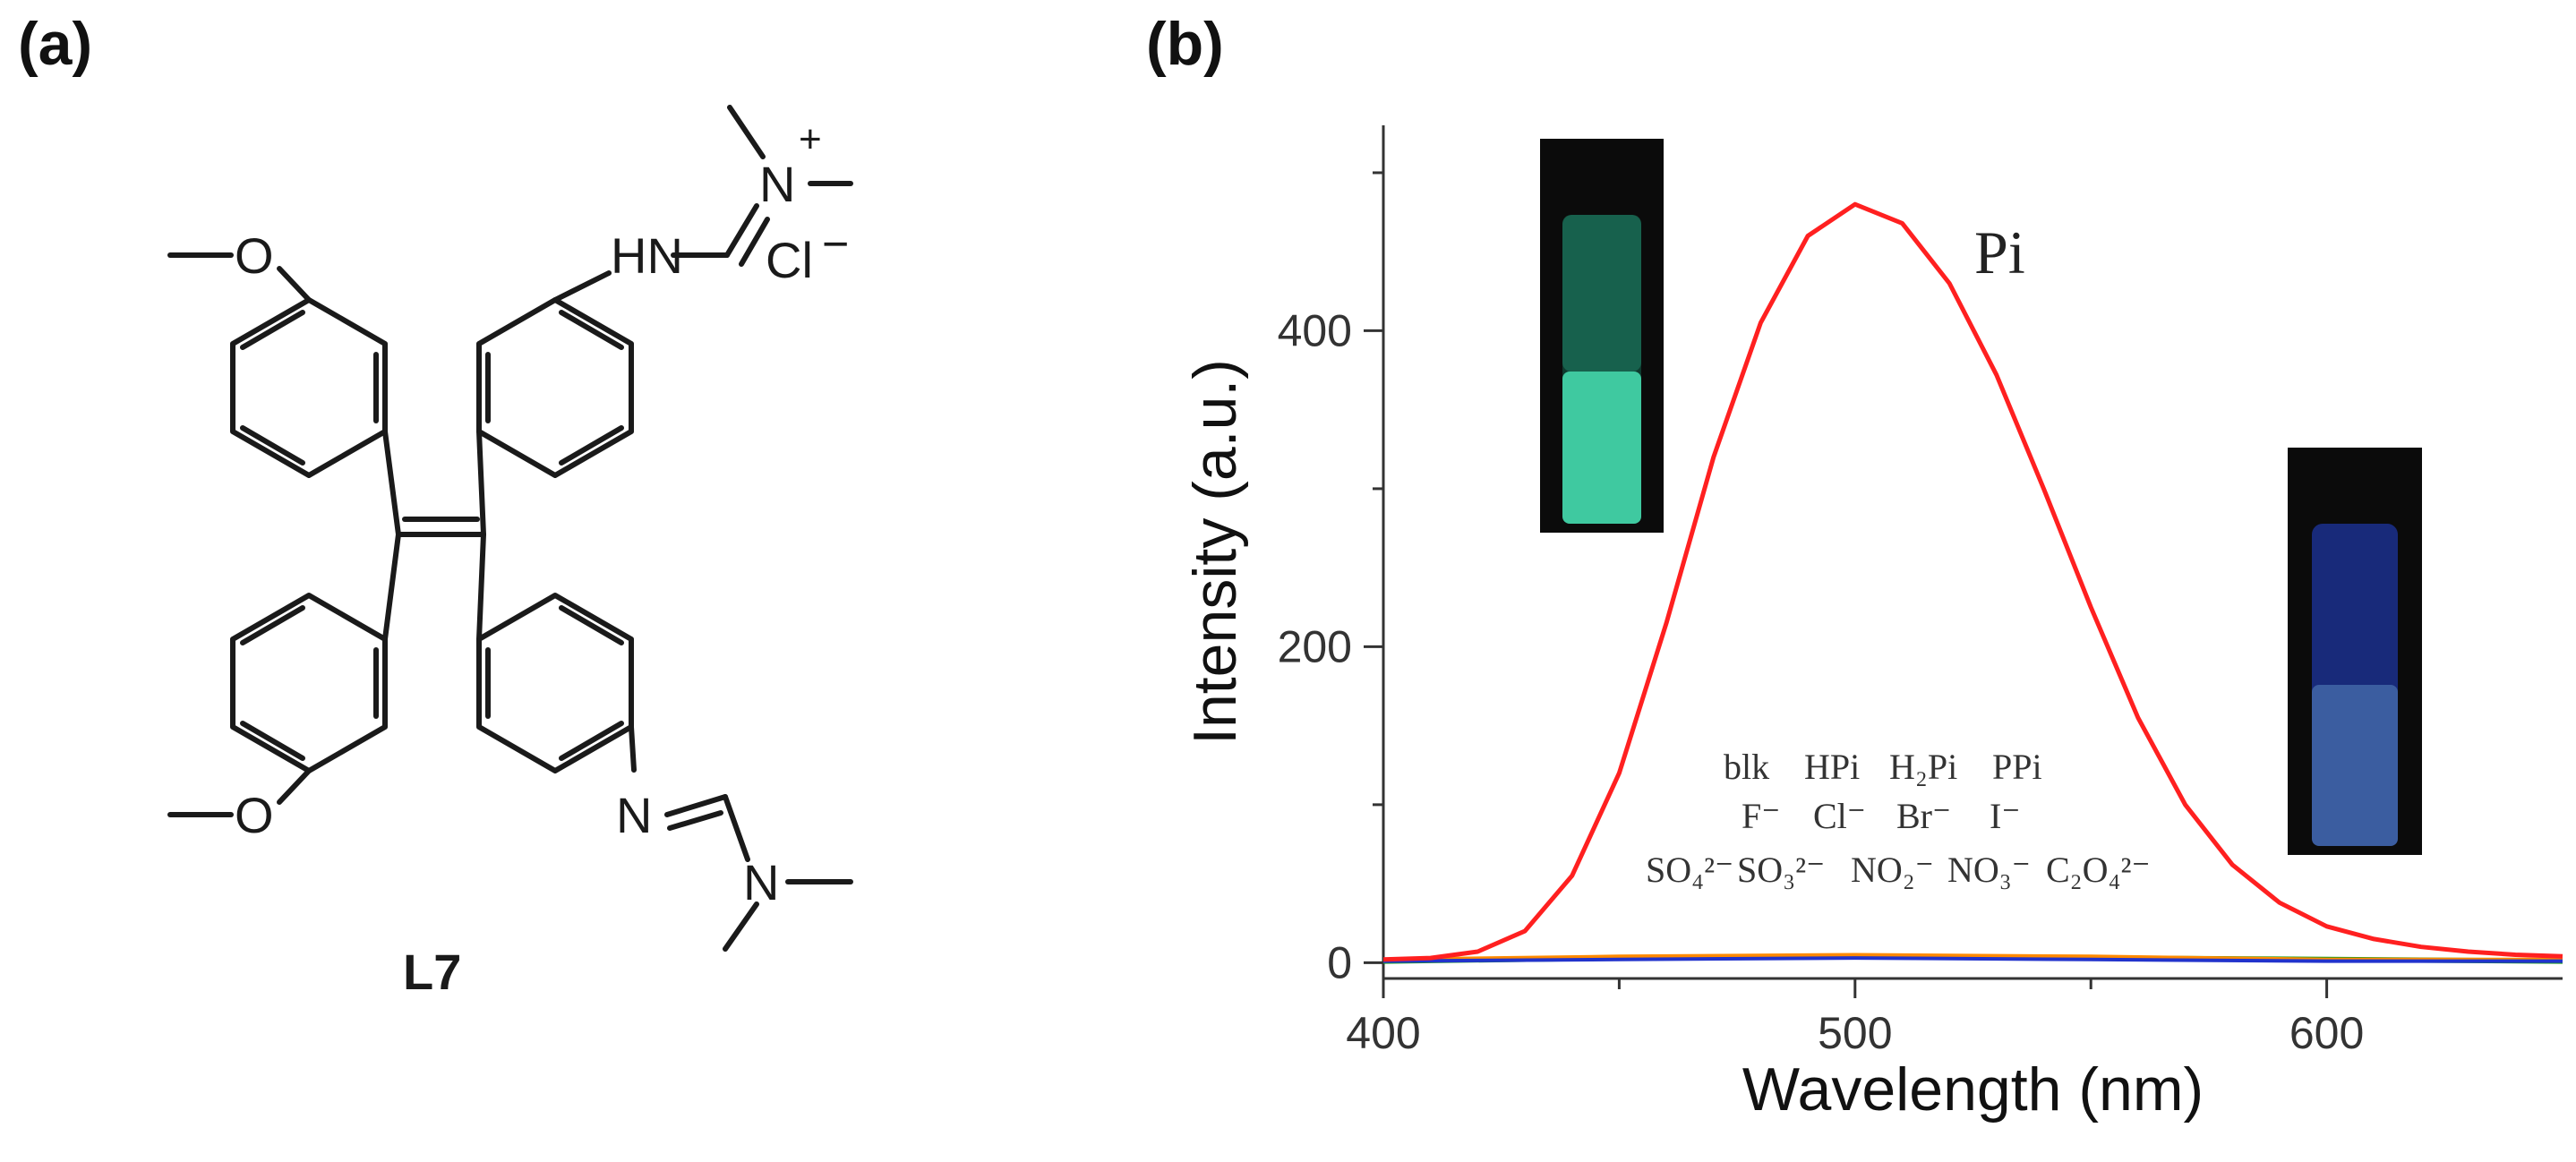 The height and width of the screenshot is (1162, 2576). I want to click on x-axis-label: Wavelength (nm), so click(1973, 1089).